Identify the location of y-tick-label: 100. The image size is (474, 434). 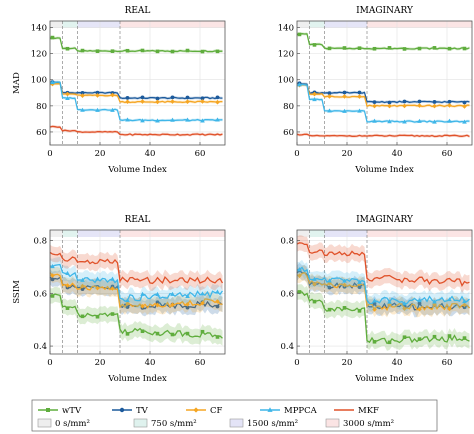
(286, 81).